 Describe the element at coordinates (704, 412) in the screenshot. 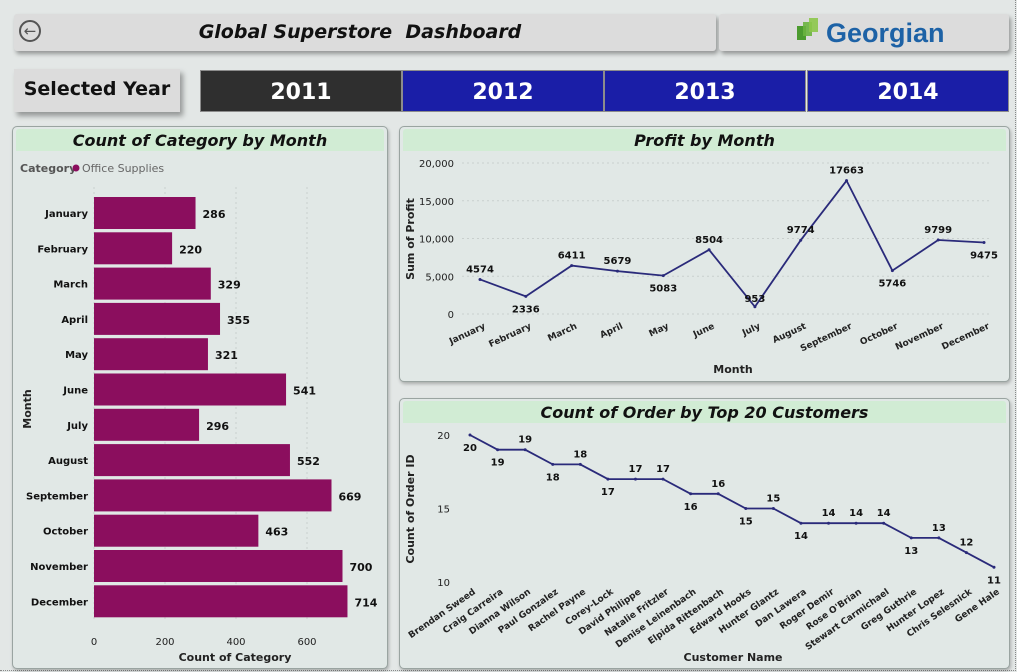

I see `customer-chart-title: Count of Order by Top 20 Customers` at that location.